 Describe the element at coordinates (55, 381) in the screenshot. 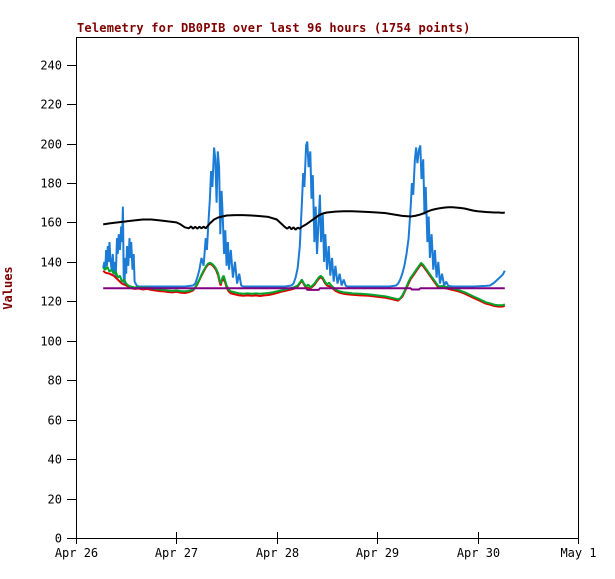

I see `y-tick-label: 80` at that location.